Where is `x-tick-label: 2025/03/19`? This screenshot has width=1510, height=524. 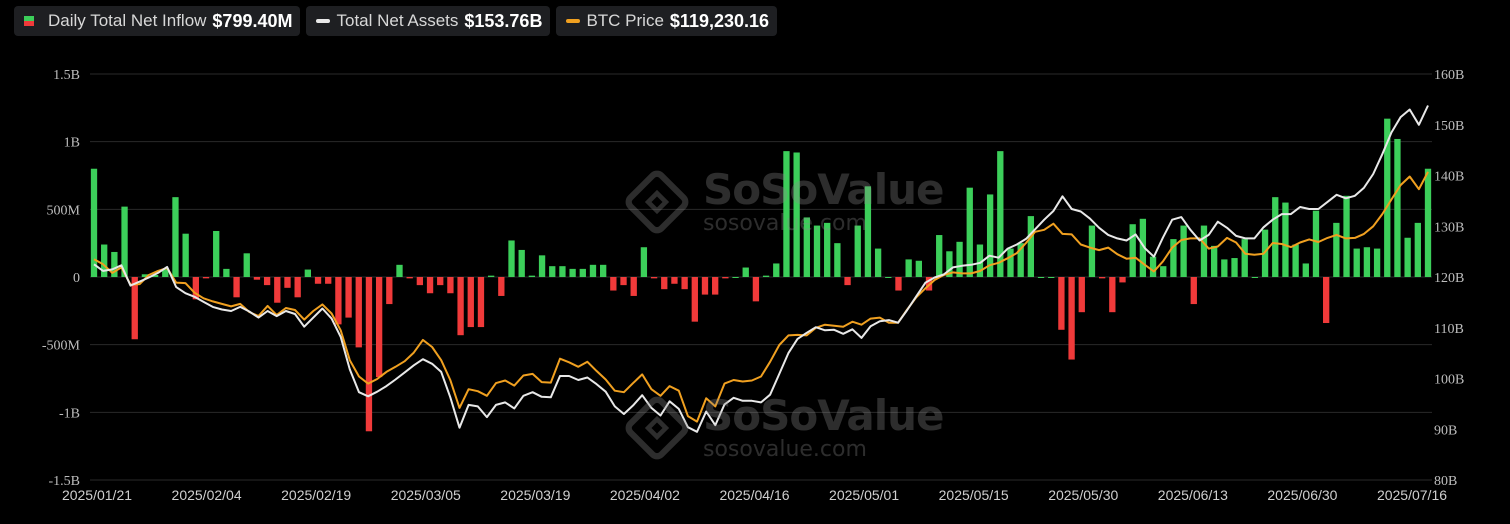
x-tick-label: 2025/03/19 is located at coordinates (535, 495).